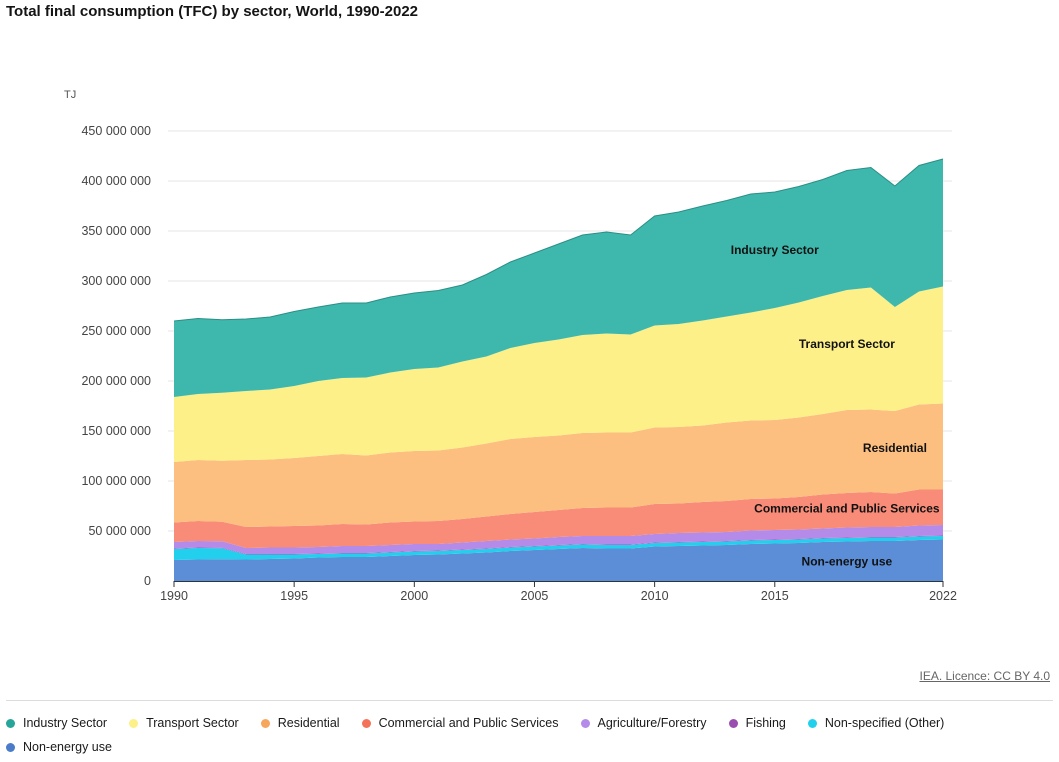 The height and width of the screenshot is (762, 1059). Describe the element at coordinates (529, 700) in the screenshot. I see `legend-divider` at that location.